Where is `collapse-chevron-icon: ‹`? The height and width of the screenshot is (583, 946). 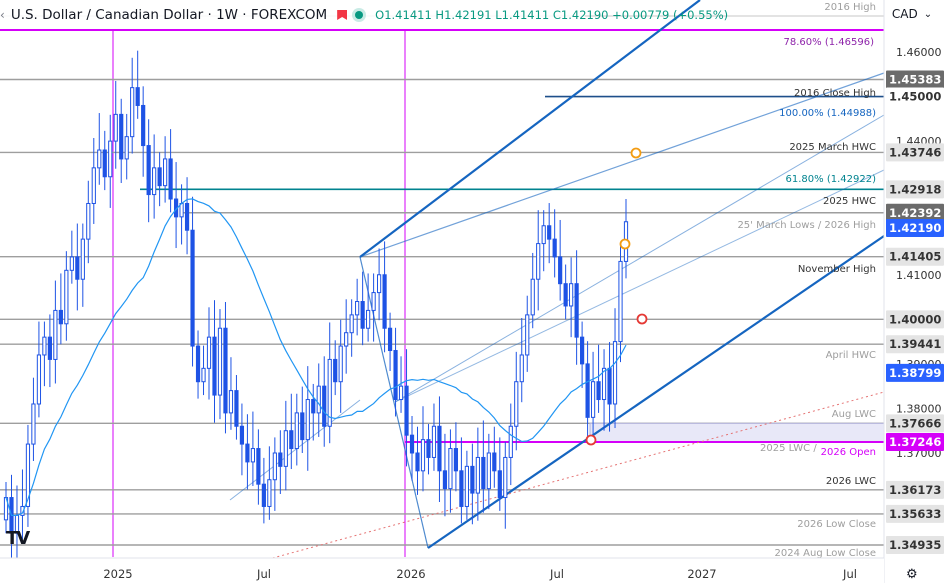
collapse-chevron-icon: ‹ is located at coordinates (2, 15).